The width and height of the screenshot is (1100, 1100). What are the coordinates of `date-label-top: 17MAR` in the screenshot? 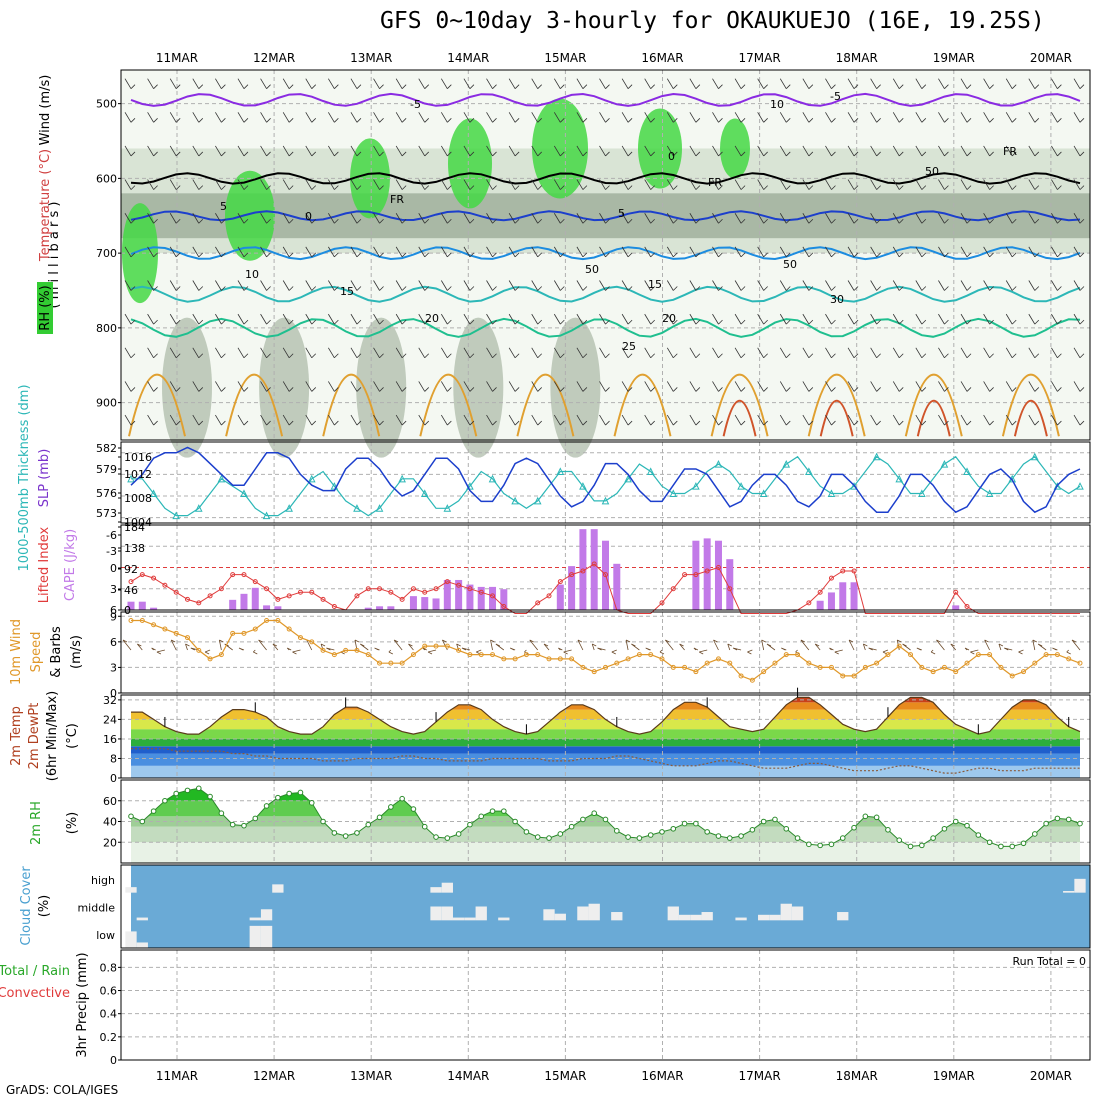 It's located at (760, 58).